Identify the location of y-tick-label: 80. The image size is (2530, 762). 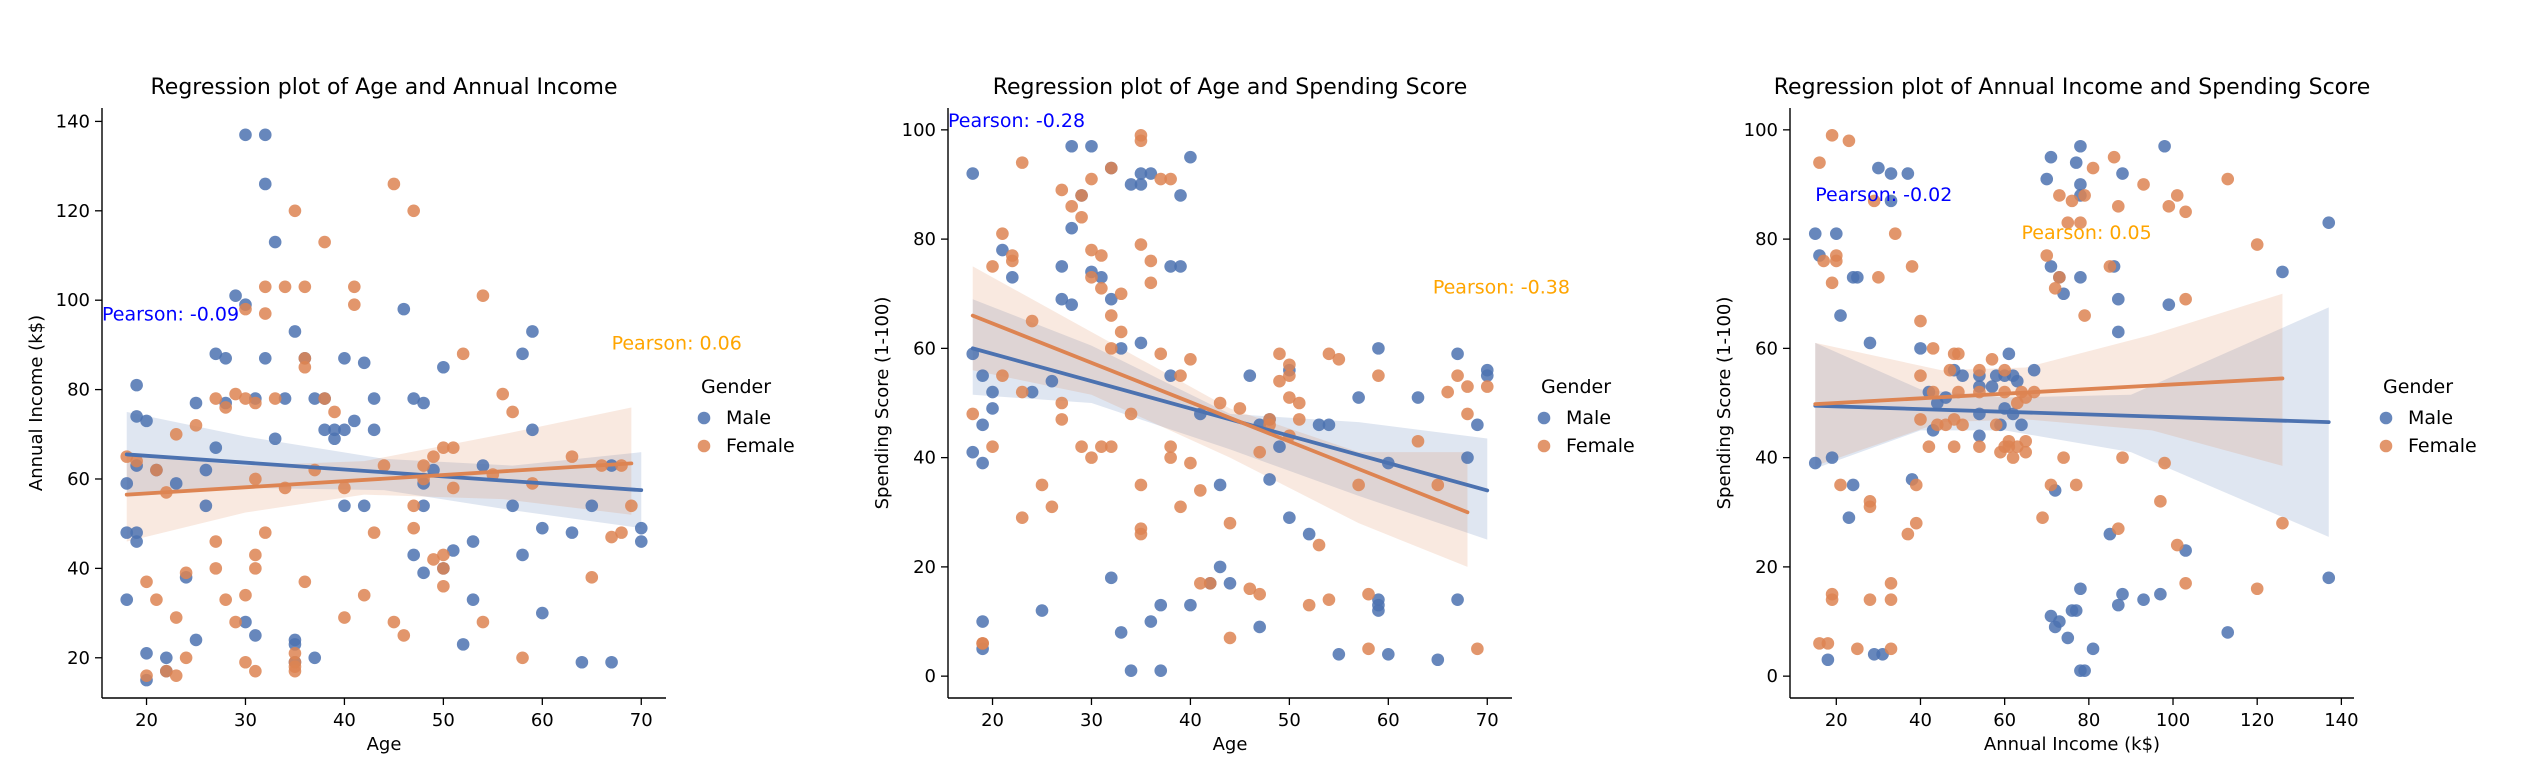
(1766, 239).